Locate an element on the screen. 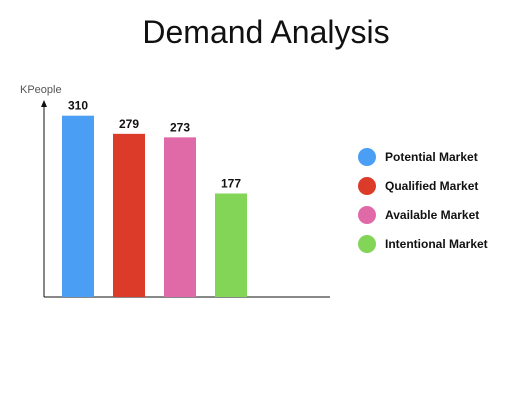 The image size is (532, 400). data-labels: 310 279 273 177 is located at coordinates (154, 145).